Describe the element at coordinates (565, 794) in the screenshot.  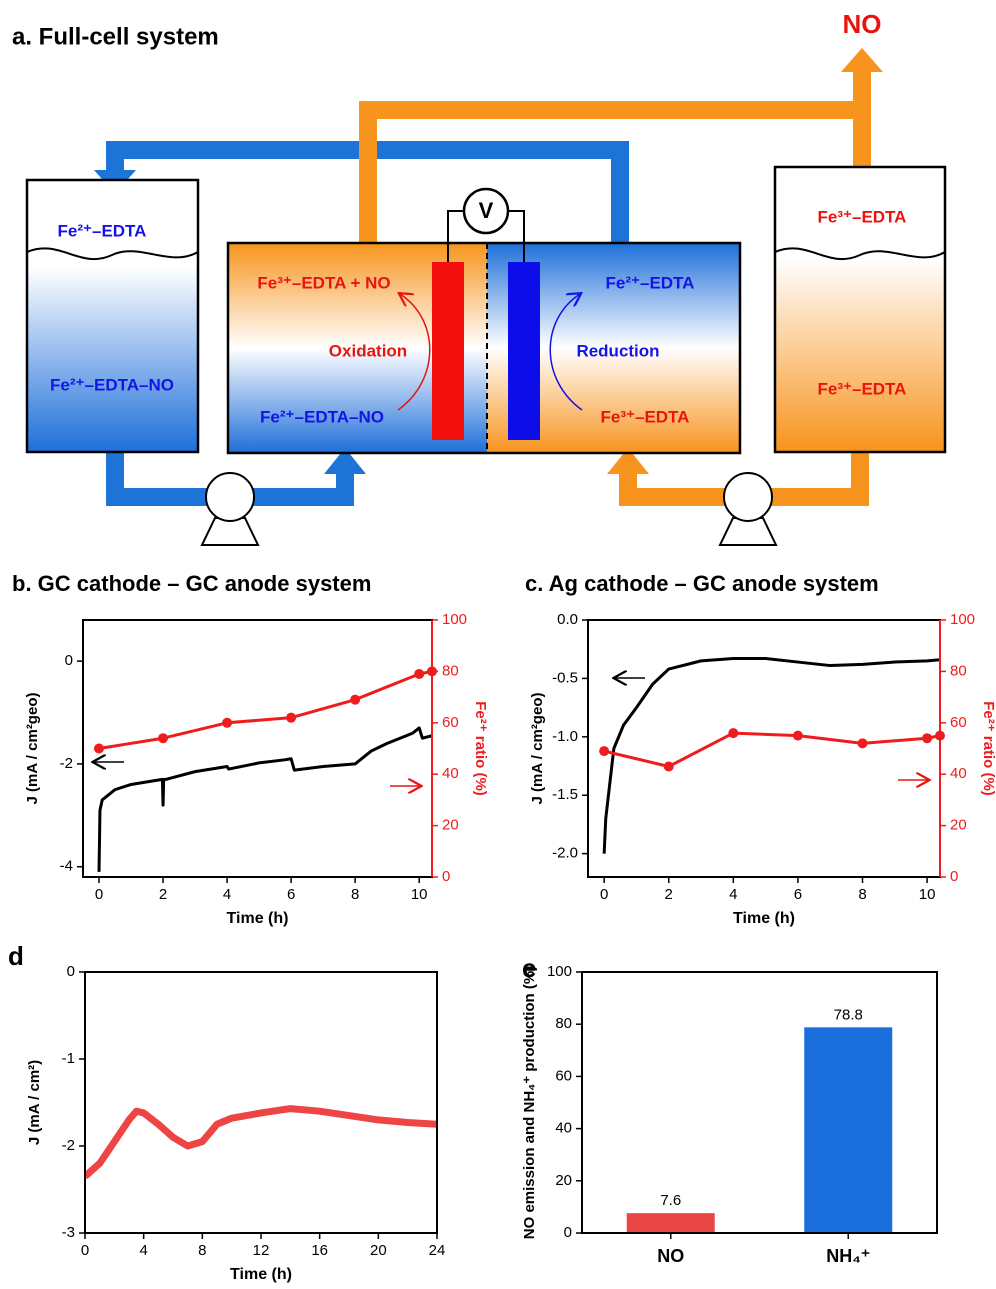
I see `y-tick-label: -1.5` at that location.